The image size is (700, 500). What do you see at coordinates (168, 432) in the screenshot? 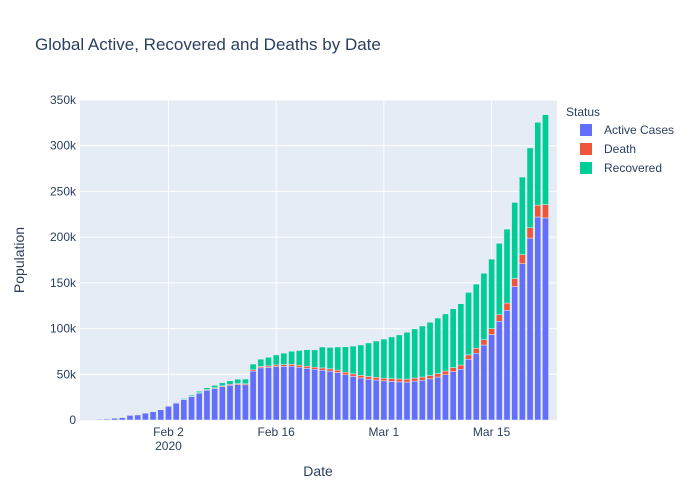
I see `x-tick-label: Feb 2` at bounding box center [168, 432].